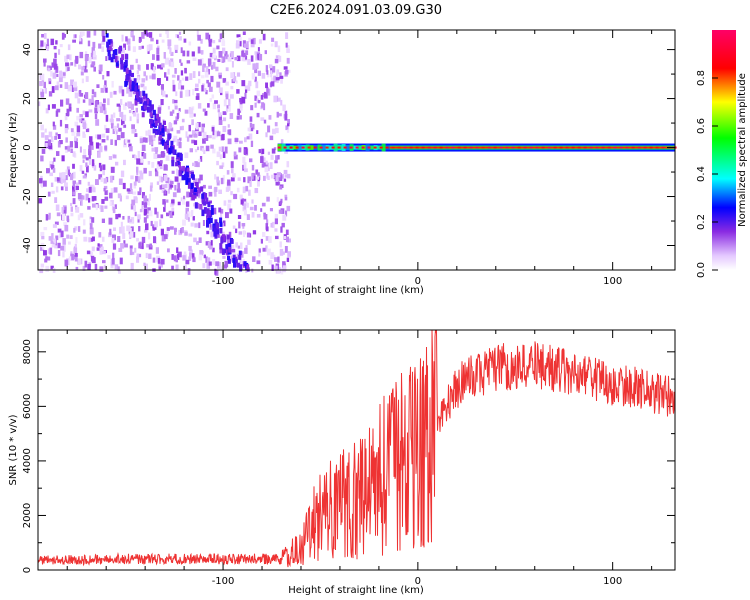 The height and width of the screenshot is (600, 750). Describe the element at coordinates (707, 174) in the screenshot. I see `colorbar-ticks: 0.00.20.40.60.8` at that location.